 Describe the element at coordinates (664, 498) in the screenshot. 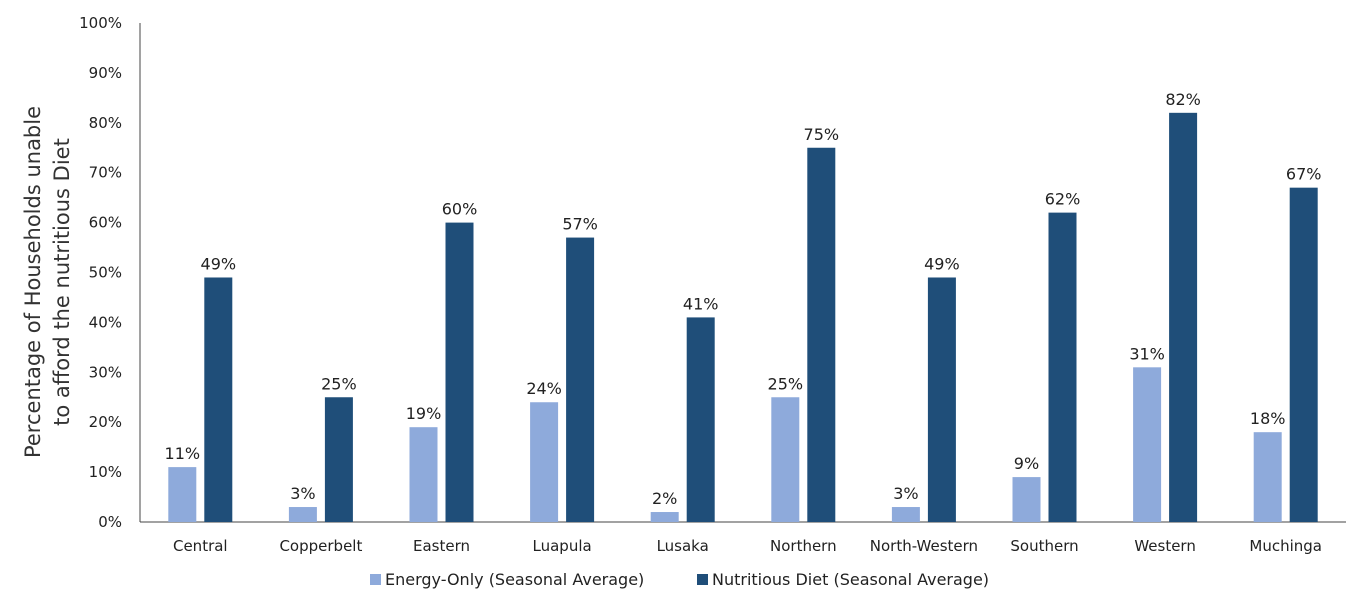

I see `data-label: 2%` at that location.